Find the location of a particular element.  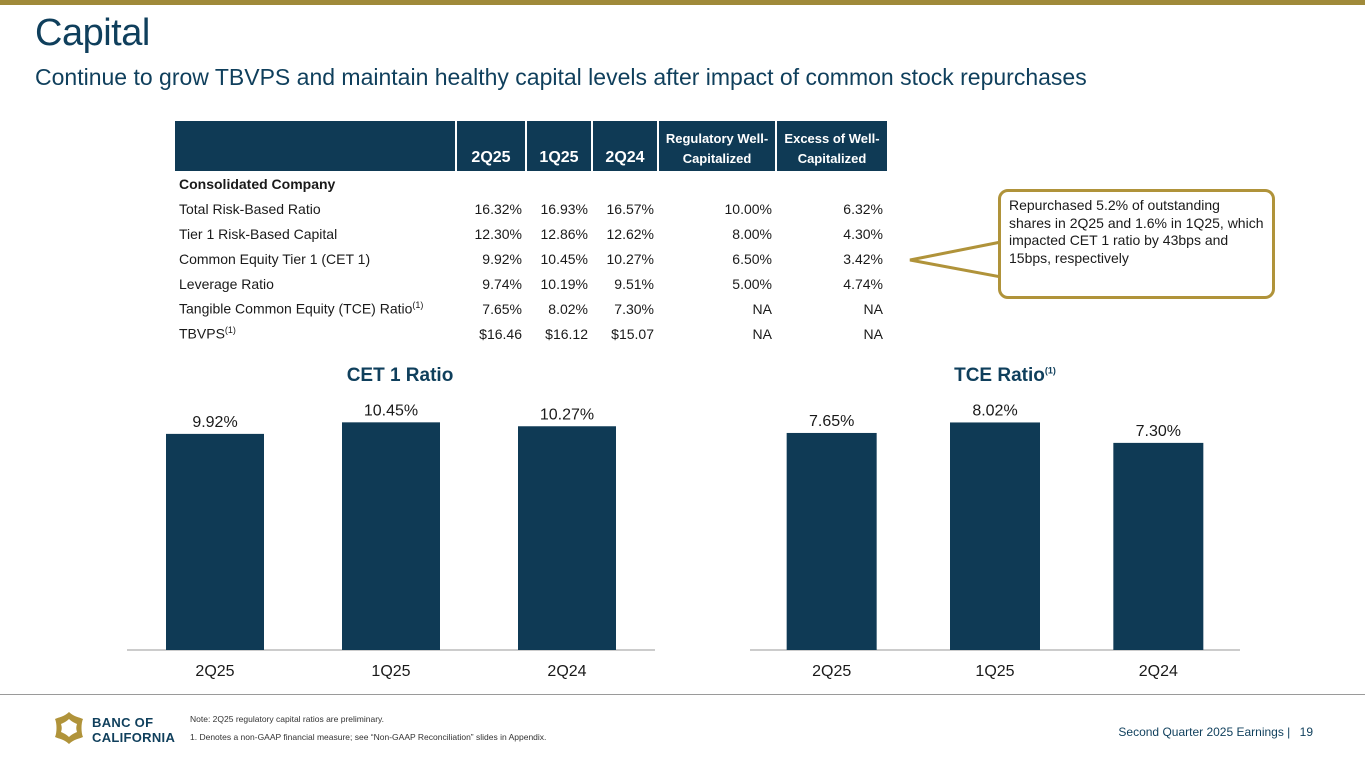

table-cell: 10.27% is located at coordinates (630, 258).